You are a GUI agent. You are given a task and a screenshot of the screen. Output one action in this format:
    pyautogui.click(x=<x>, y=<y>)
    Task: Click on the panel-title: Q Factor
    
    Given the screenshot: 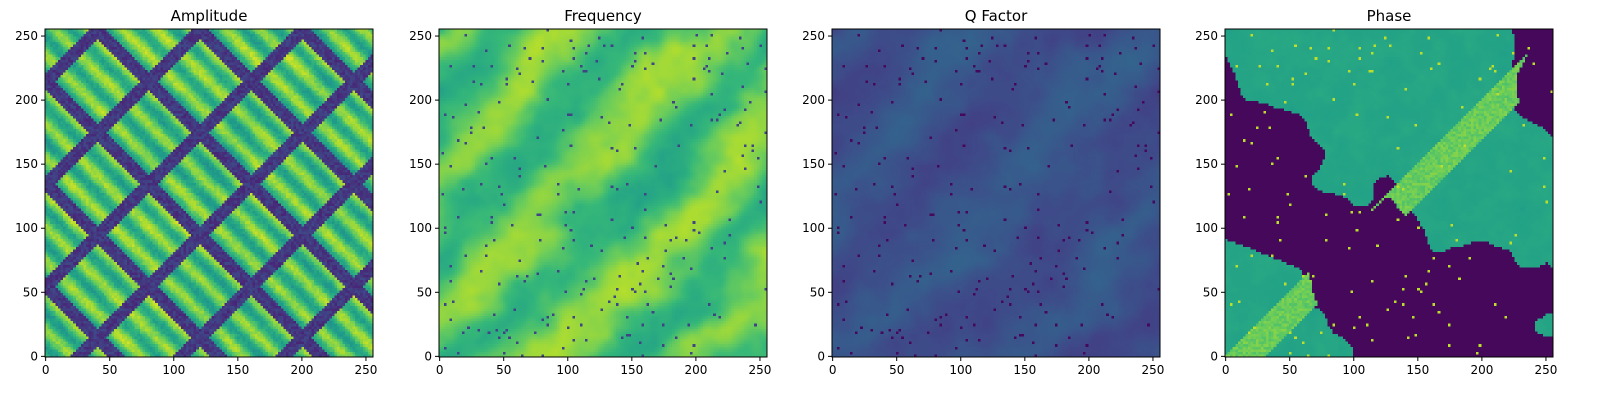 What is the action you would take?
    pyautogui.click(x=996, y=16)
    